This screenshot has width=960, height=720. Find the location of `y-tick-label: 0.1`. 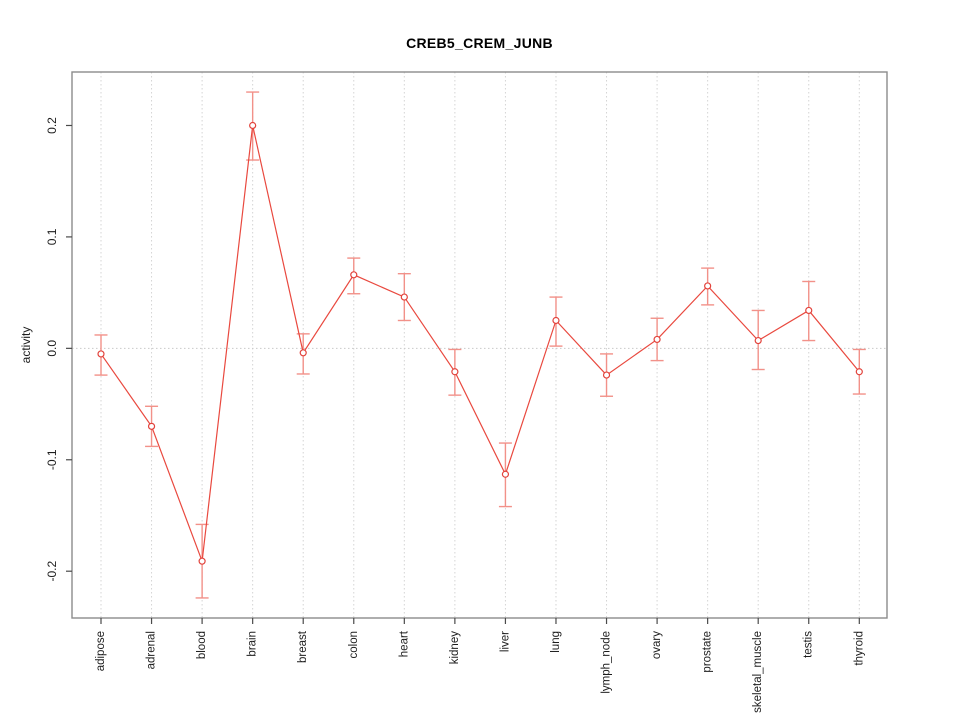

y-tick-label: 0.1 is located at coordinates (52, 236).